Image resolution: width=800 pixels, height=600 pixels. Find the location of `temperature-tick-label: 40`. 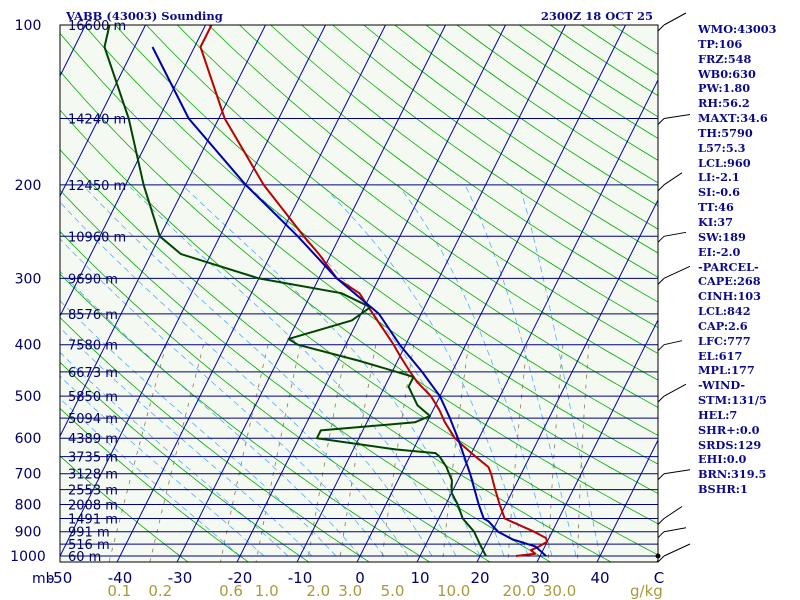

temperature-tick-label: 40 is located at coordinates (599, 578).